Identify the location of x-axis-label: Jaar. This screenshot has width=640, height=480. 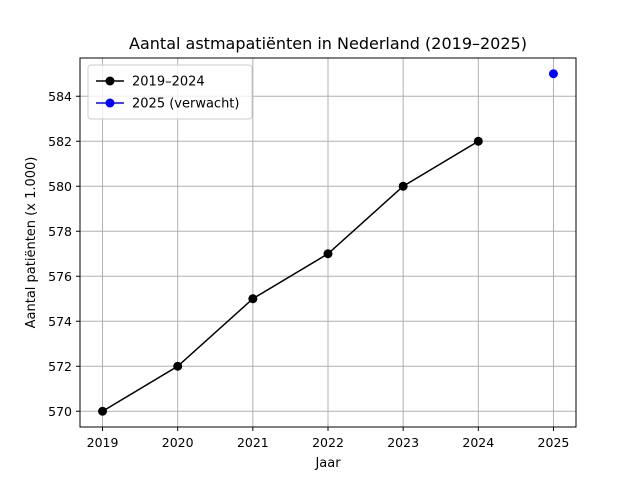
(327, 463).